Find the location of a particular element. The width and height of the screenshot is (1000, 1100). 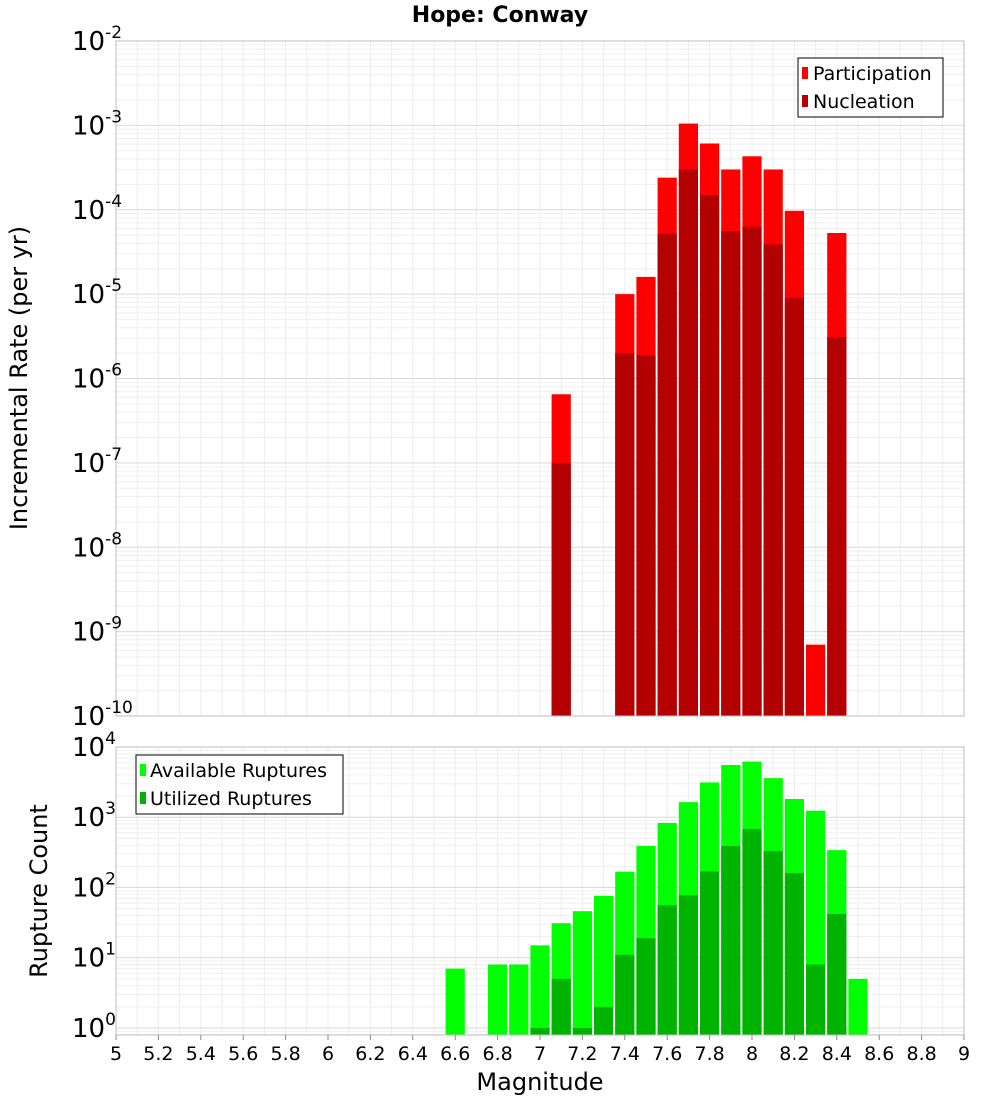

x-tick-label: 5.6 is located at coordinates (243, 1054).